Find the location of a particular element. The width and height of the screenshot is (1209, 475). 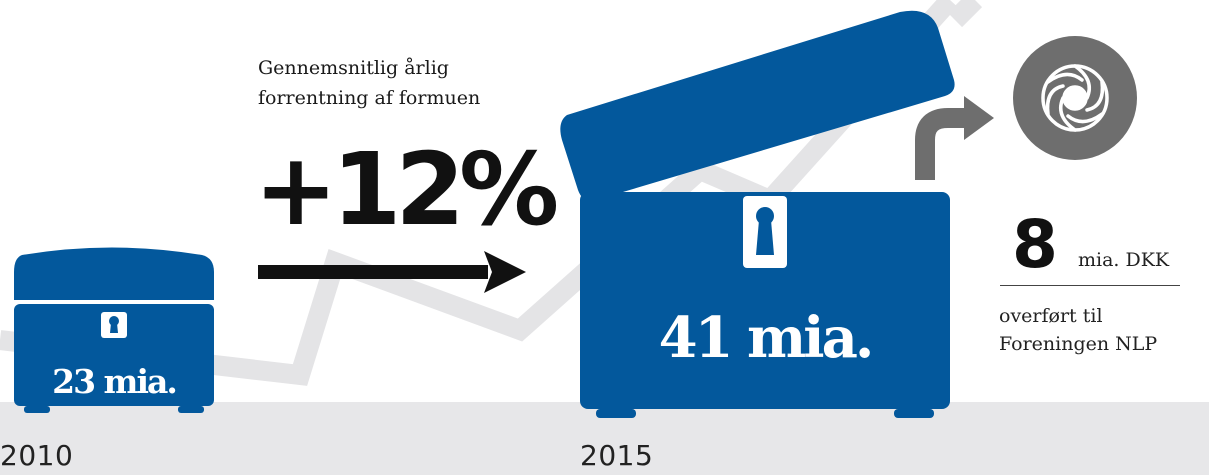

transfer-text: overført til Foreningen NLP is located at coordinates (1104, 330).